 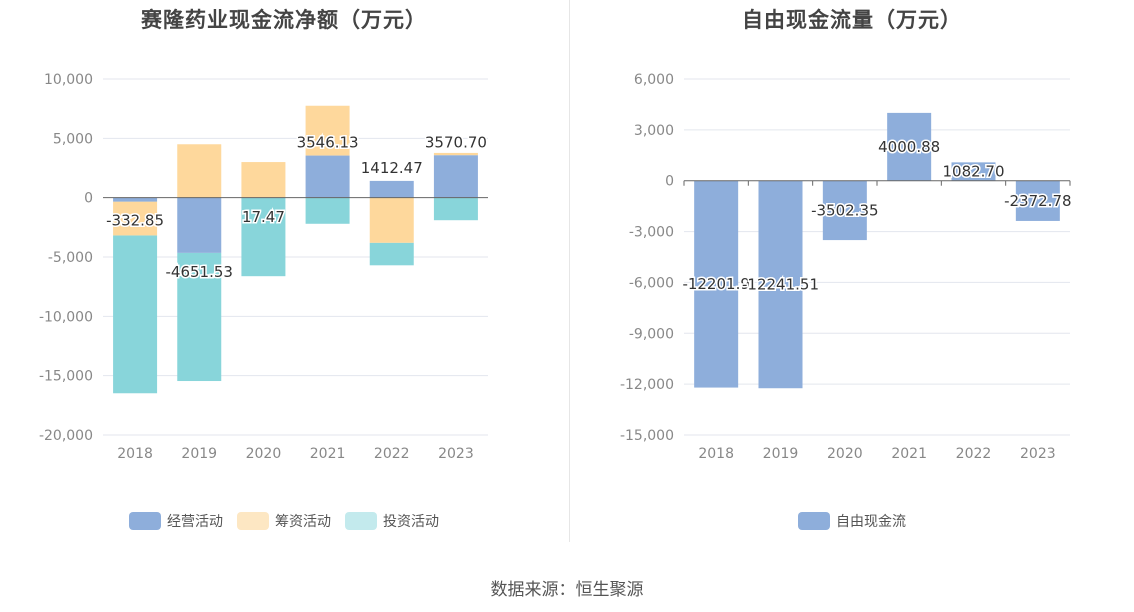 I want to click on data-label: -4651.53, so click(x=199, y=272).